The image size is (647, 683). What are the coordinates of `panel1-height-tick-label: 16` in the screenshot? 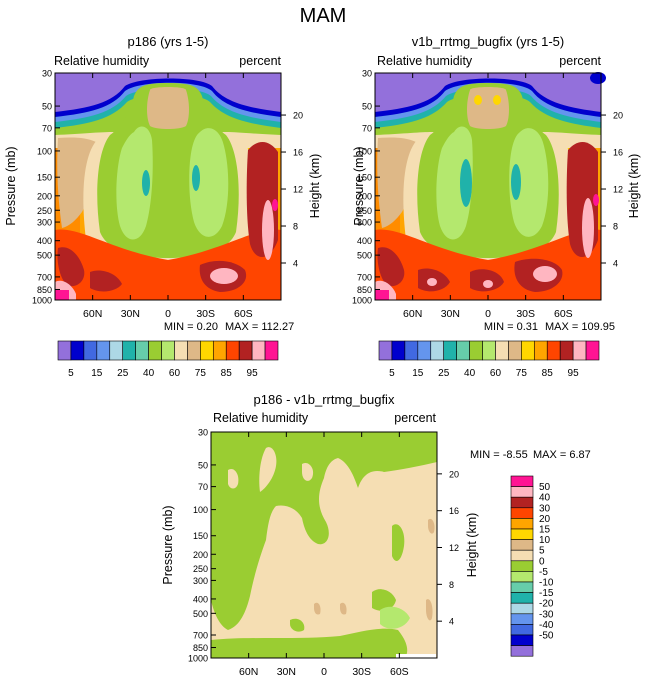 It's located at (298, 153).